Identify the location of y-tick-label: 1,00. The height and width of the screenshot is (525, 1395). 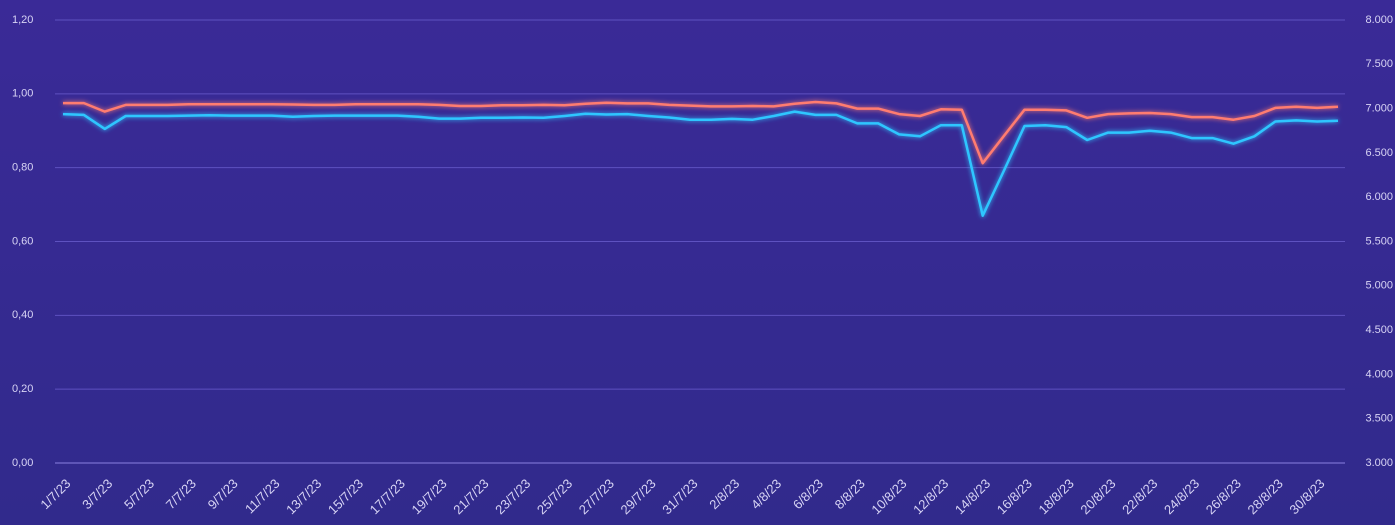
(22, 94).